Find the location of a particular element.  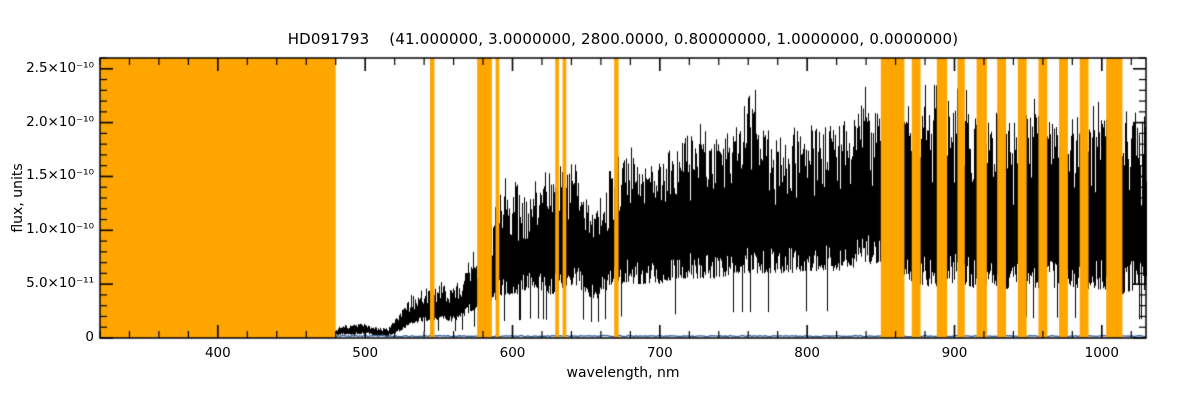

x-tick-label: 600 is located at coordinates (512, 353).